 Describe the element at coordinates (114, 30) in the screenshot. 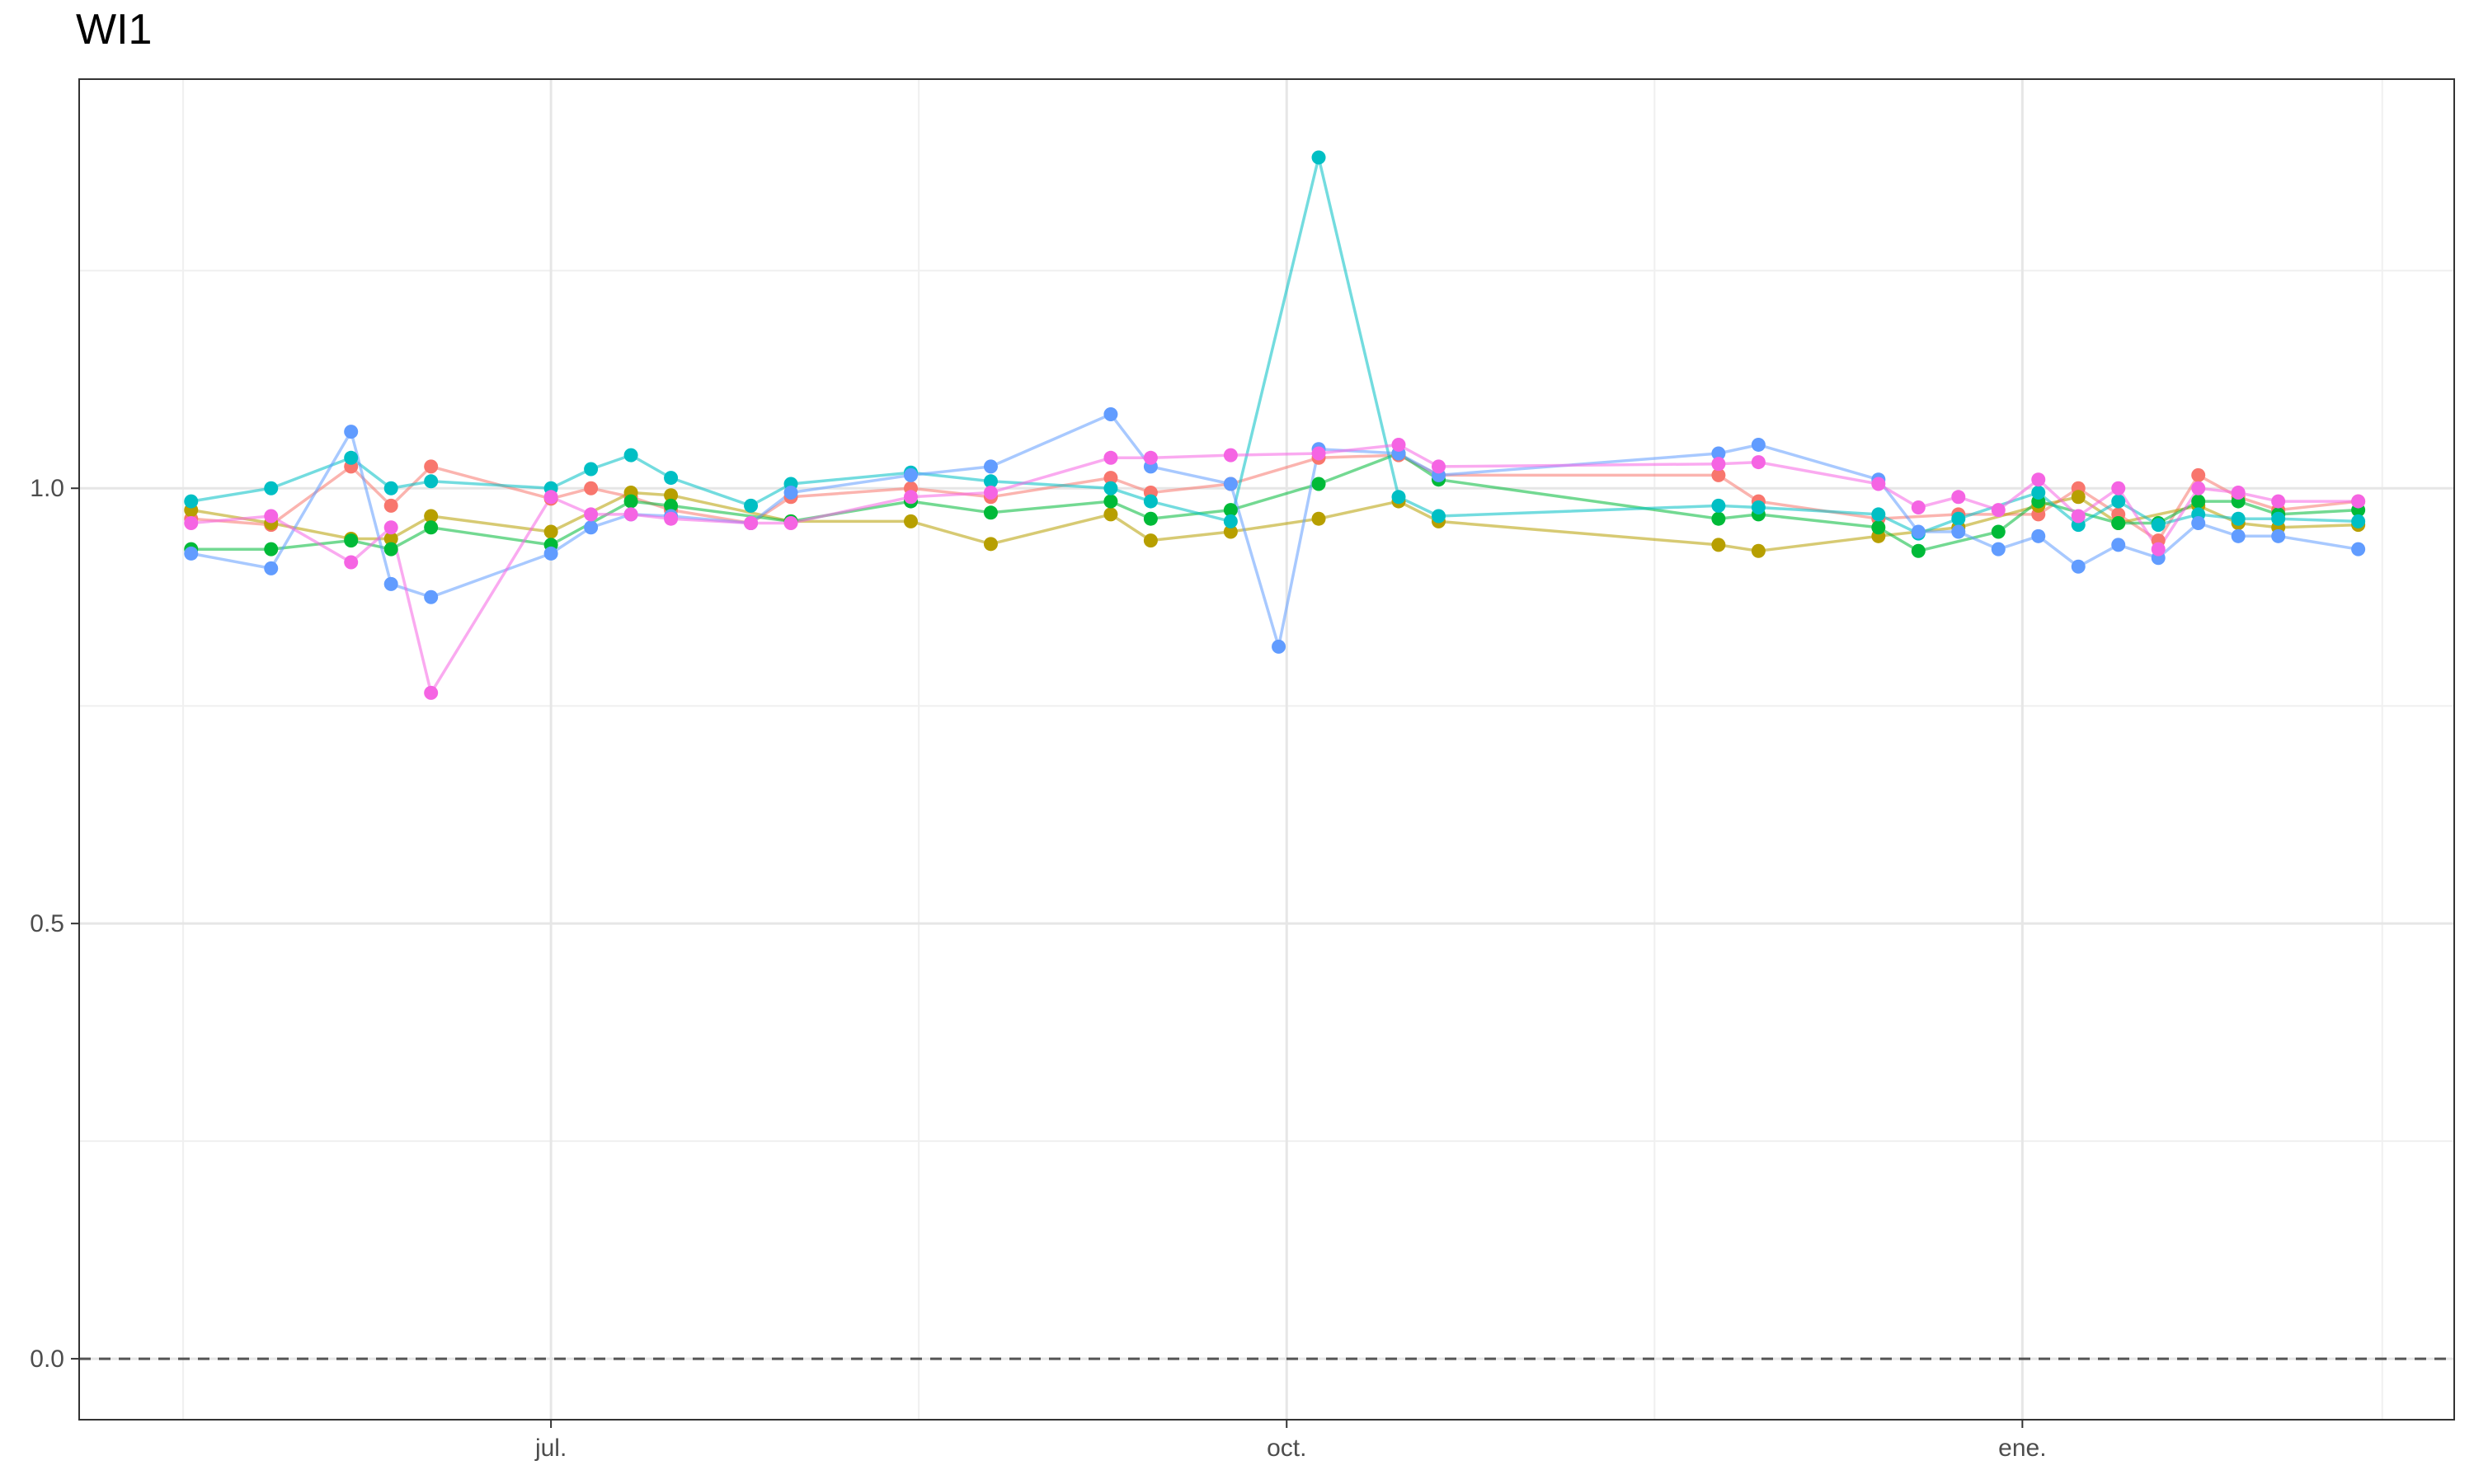

I see `chart-title: WI1` at that location.